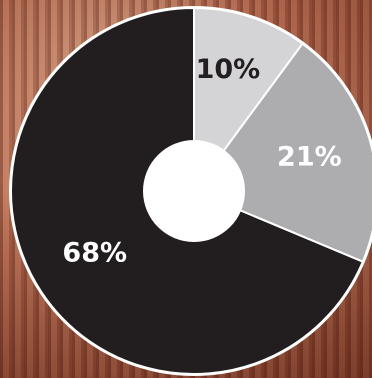  I want to click on donut-center-hole, so click(194, 191).